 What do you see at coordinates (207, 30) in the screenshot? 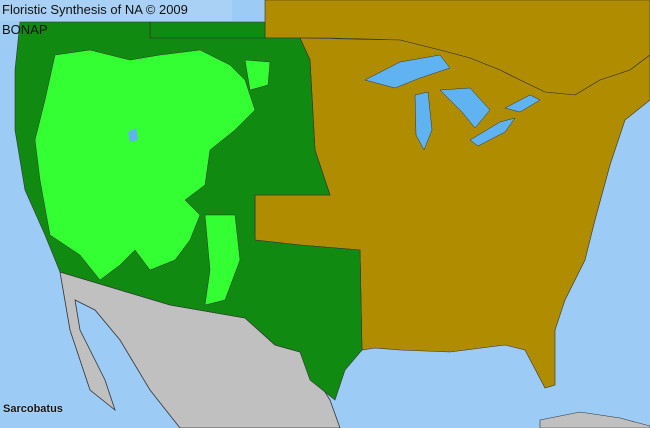
I see `canada-west-region` at bounding box center [207, 30].